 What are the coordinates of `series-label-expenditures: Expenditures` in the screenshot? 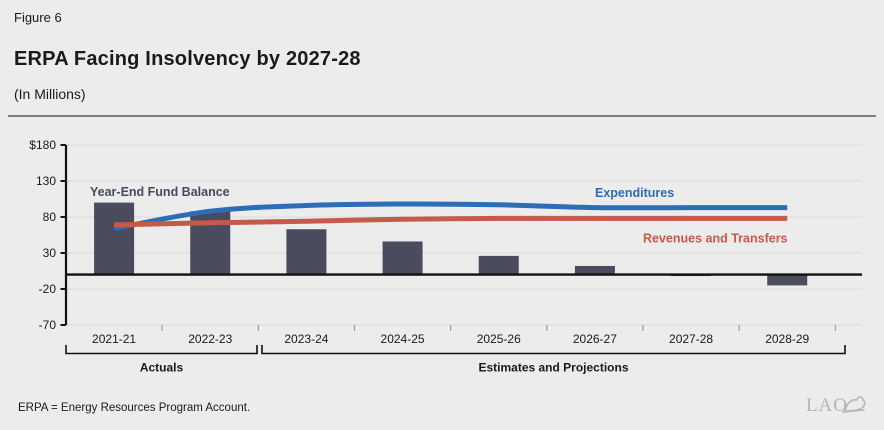 It's located at (634, 193).